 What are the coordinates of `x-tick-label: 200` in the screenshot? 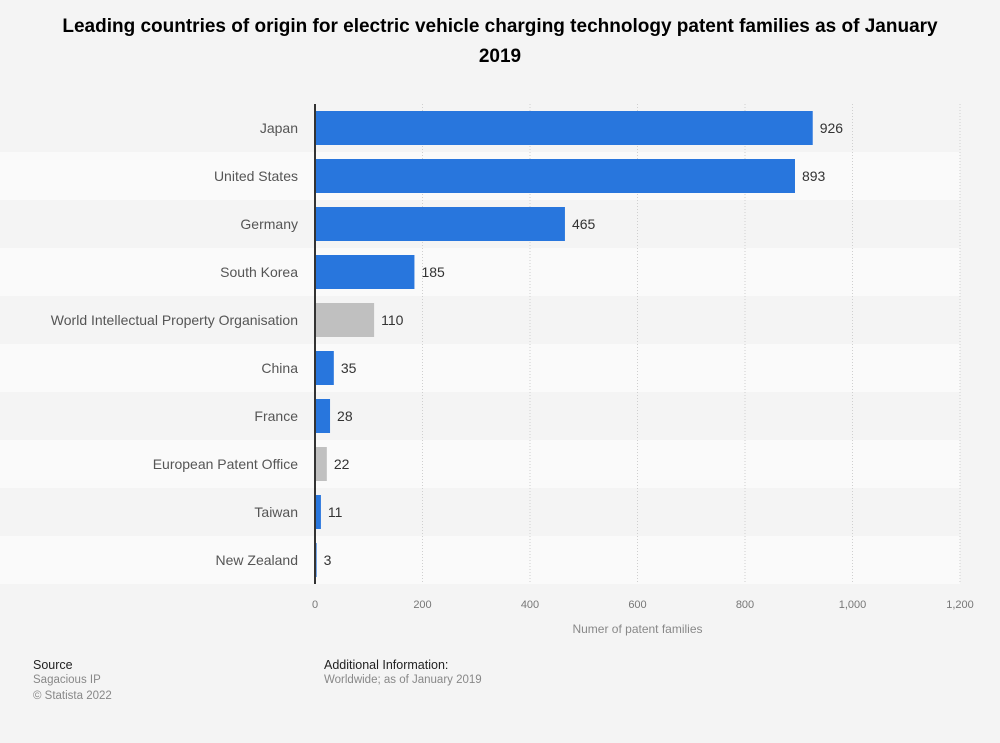 It's located at (422, 605).